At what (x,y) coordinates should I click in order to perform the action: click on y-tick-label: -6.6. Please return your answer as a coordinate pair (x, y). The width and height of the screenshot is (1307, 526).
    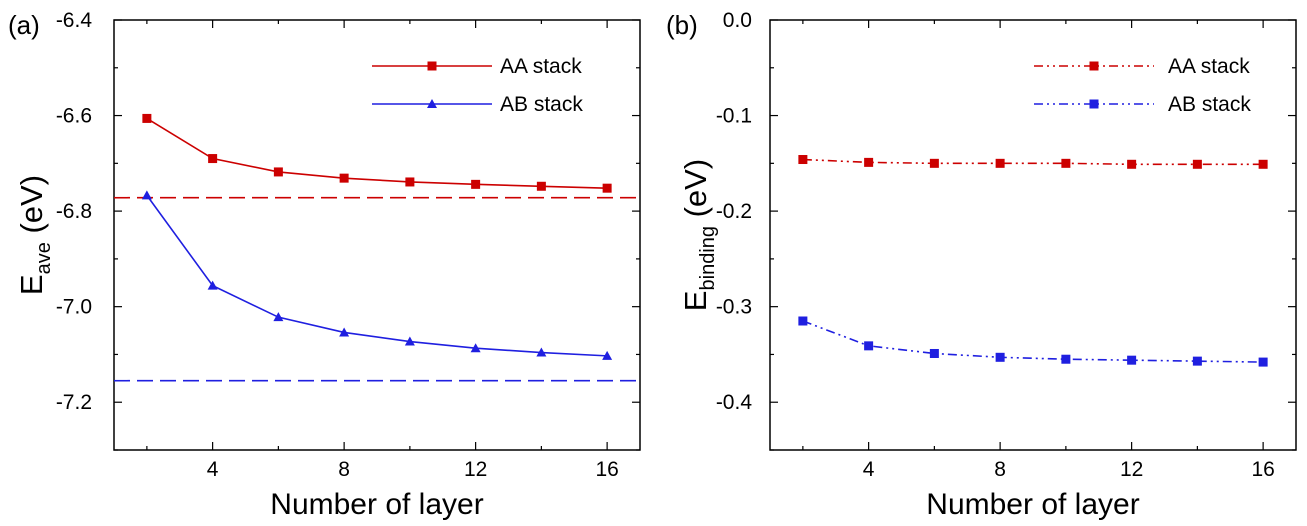
    Looking at the image, I should click on (74, 116).